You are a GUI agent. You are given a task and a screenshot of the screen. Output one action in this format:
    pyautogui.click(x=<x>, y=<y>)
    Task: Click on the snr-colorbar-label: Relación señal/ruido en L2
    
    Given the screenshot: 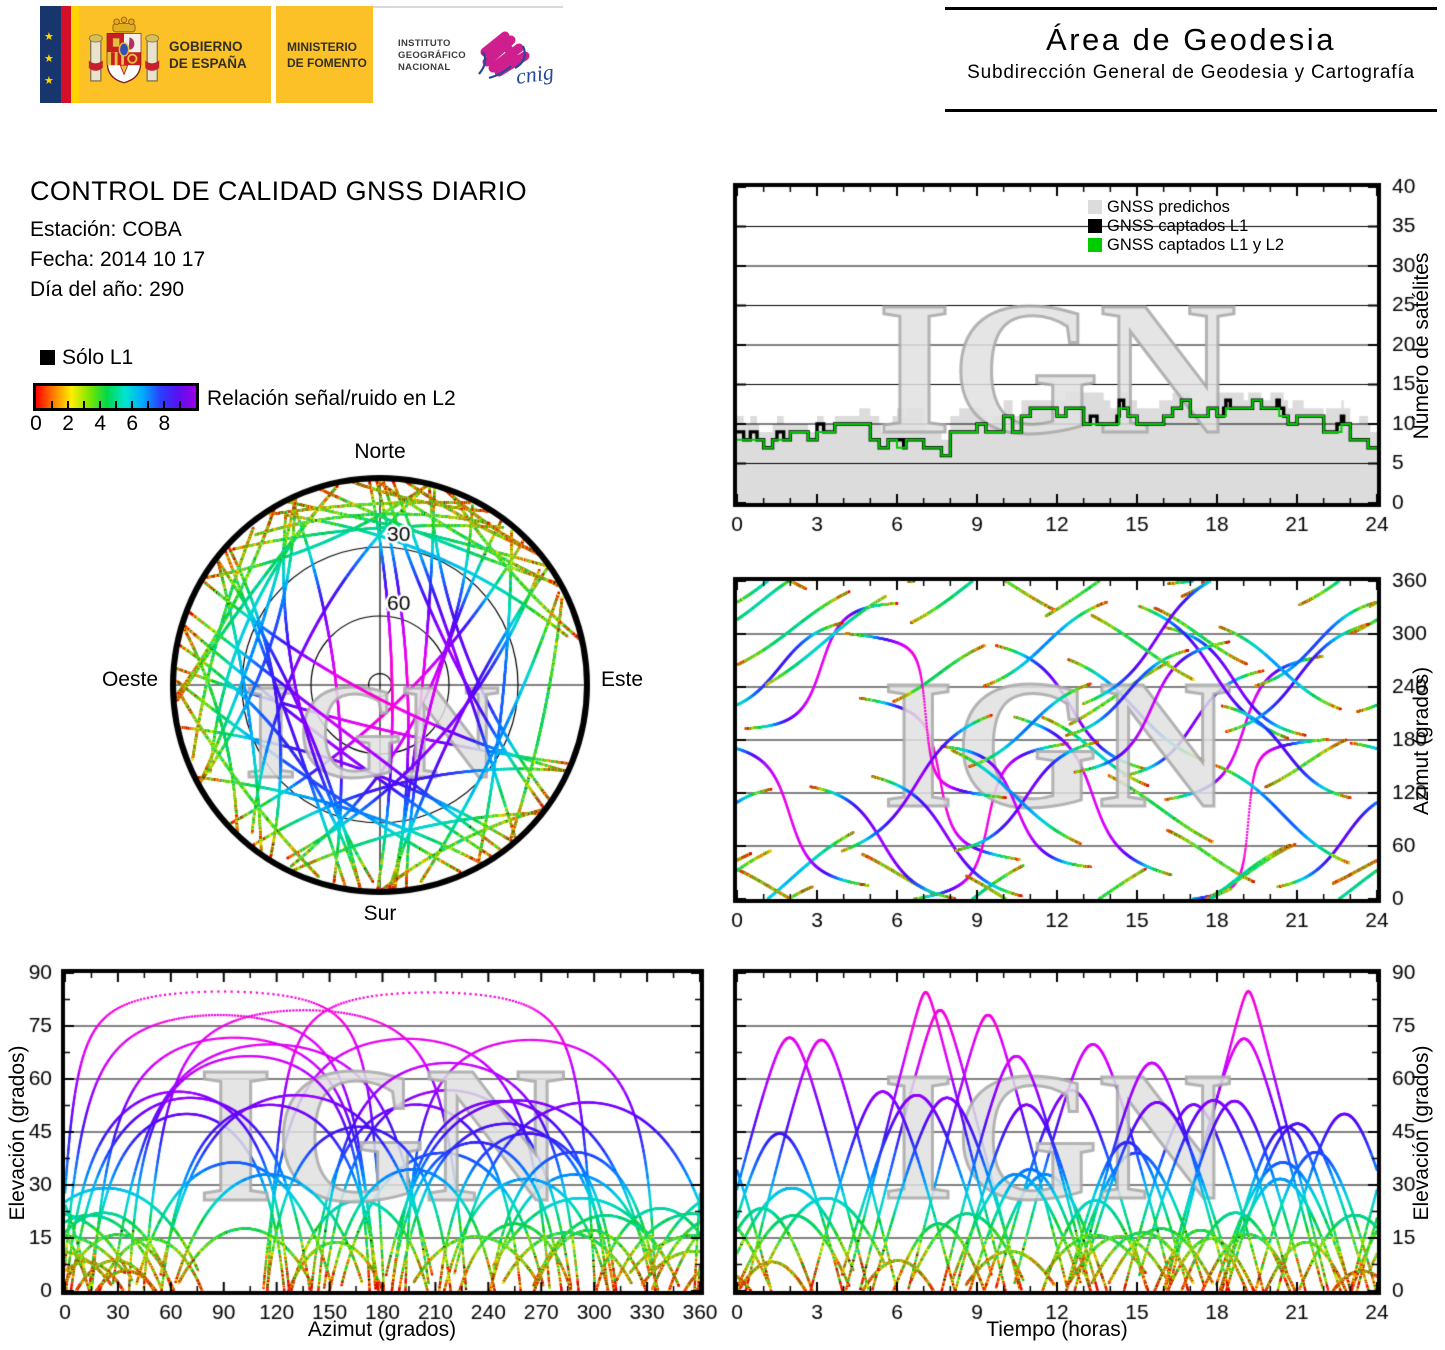 What is the action you would take?
    pyautogui.click(x=331, y=398)
    